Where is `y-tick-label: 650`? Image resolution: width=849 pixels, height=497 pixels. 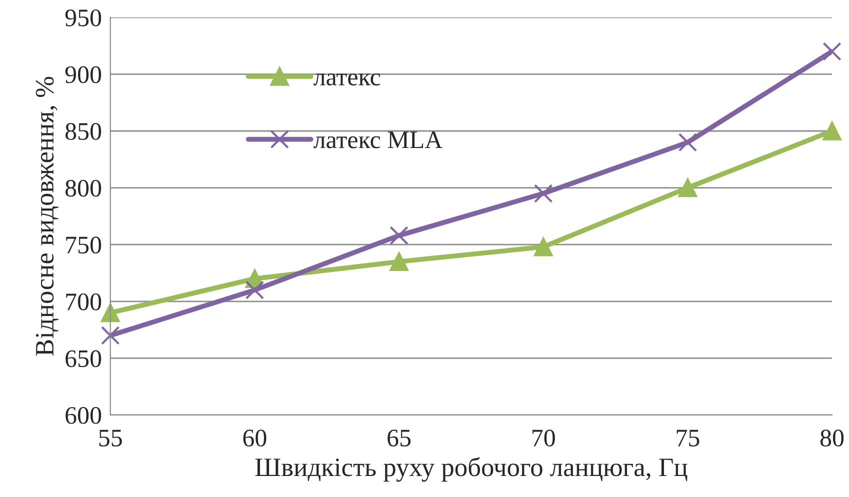
y-tick-label: 650 is located at coordinates (84, 359).